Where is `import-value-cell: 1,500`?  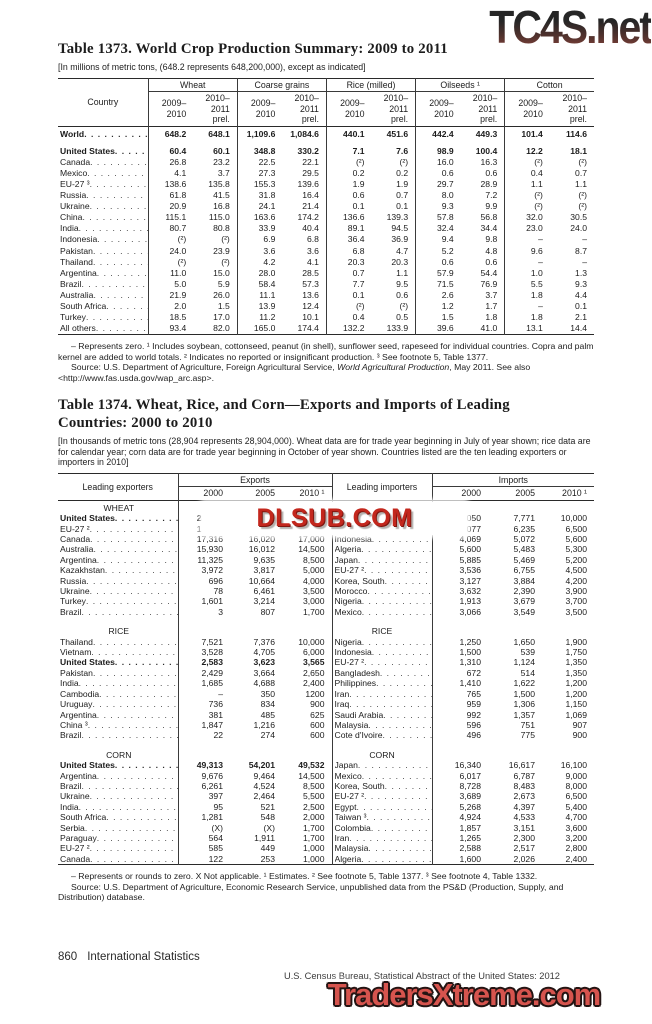
import-value-cell: 1,500 is located at coordinates (524, 693).